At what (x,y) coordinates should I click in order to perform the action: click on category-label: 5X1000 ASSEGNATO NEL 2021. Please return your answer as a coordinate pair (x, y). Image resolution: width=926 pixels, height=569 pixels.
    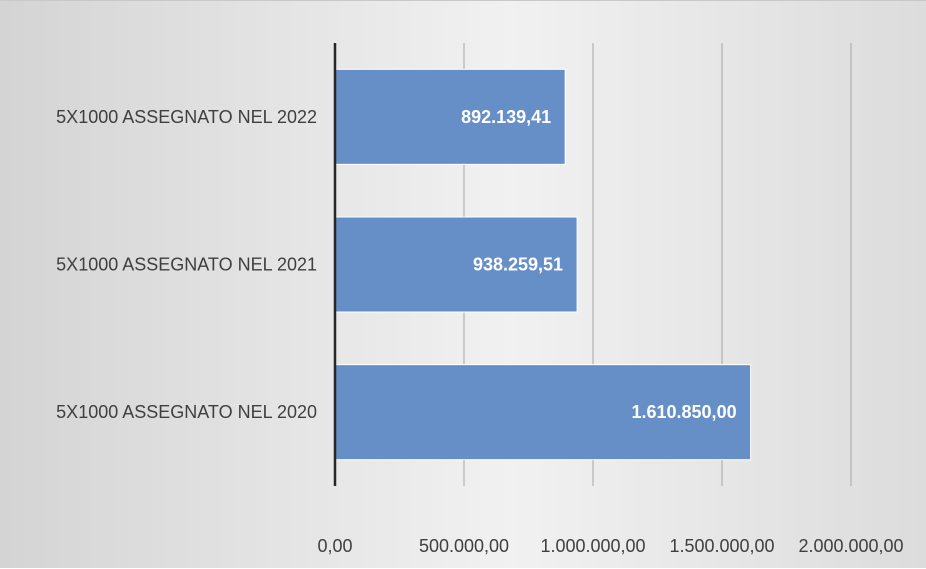
    Looking at the image, I should click on (186, 265).